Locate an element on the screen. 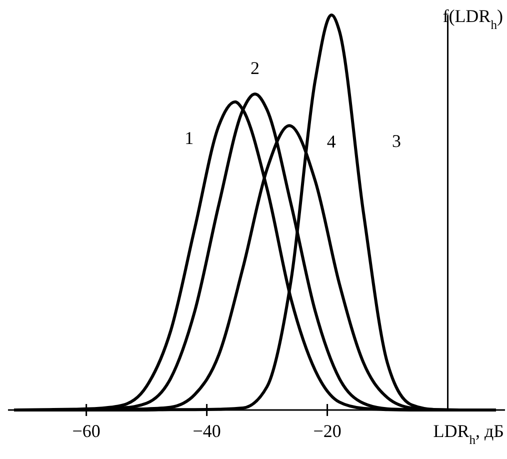 The height and width of the screenshot is (459, 507). x-axis-title: LDR$_{h}$, дБ is located at coordinates (468, 434).